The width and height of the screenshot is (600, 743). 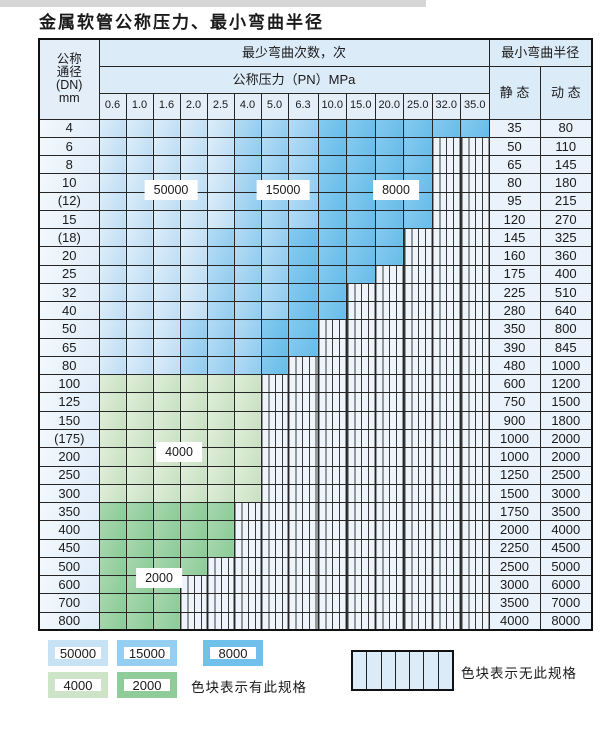 I want to click on cycle-count-label: 50000, so click(x=171, y=190).